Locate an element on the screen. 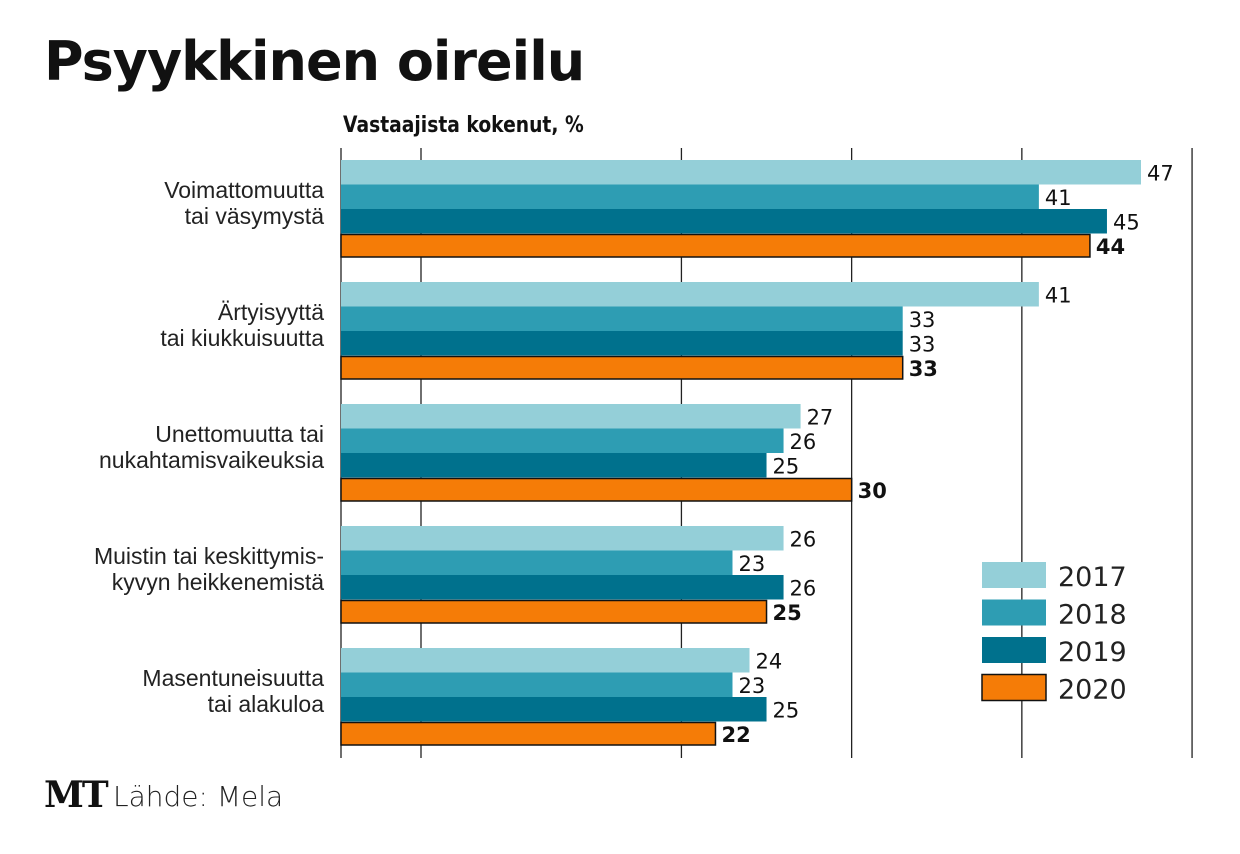 The height and width of the screenshot is (854, 1240). category-label: Unettomuutta tai is located at coordinates (239, 434).